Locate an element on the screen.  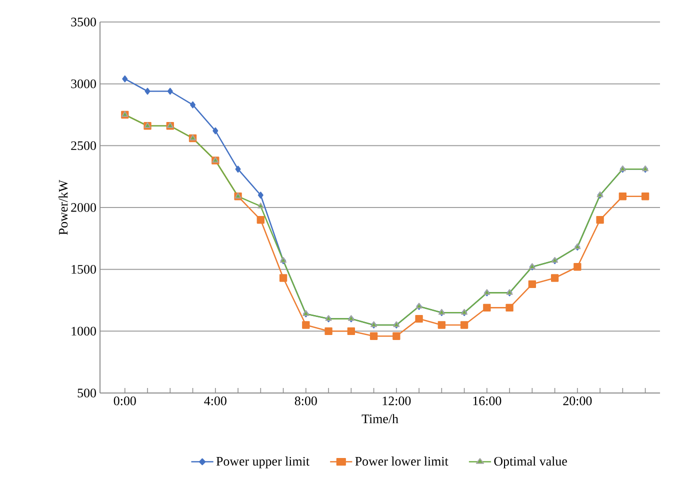
y-tick-label: 2000 is located at coordinates (83, 207).